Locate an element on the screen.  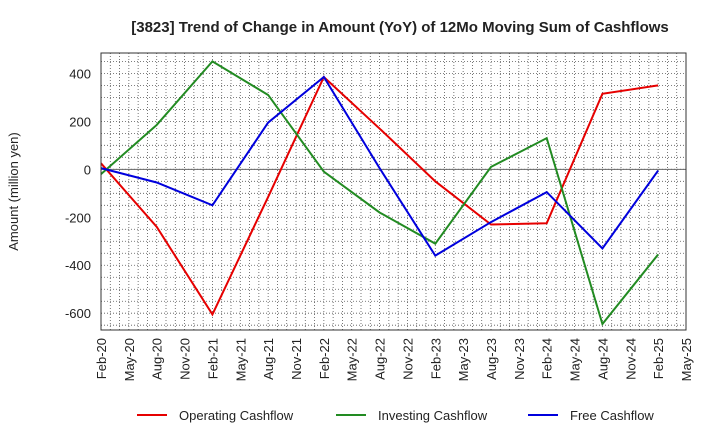
x-tick-label: Feb-21 is located at coordinates (212, 358).